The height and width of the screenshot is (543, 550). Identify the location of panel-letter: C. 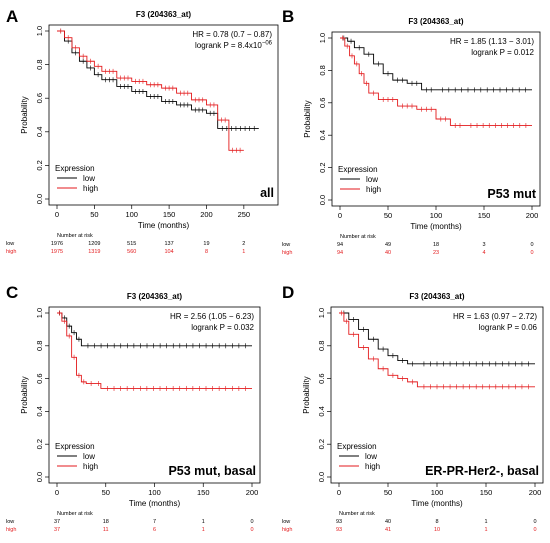
(12, 292).